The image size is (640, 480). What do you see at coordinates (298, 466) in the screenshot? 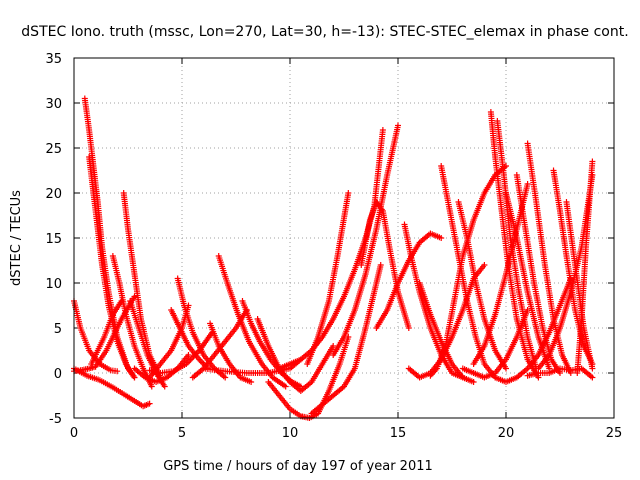
I see `x-axis-label: GPS time / hours of day 197 of year 2011` at bounding box center [298, 466].